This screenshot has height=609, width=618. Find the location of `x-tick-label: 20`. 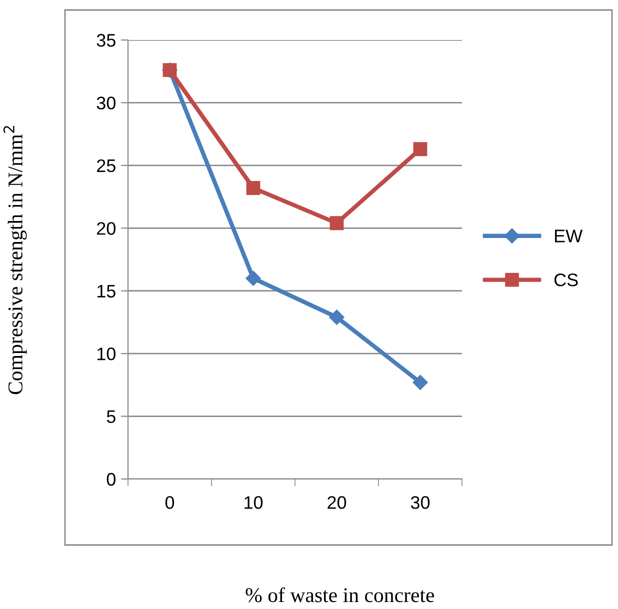

x-tick-label: 20 is located at coordinates (337, 502).